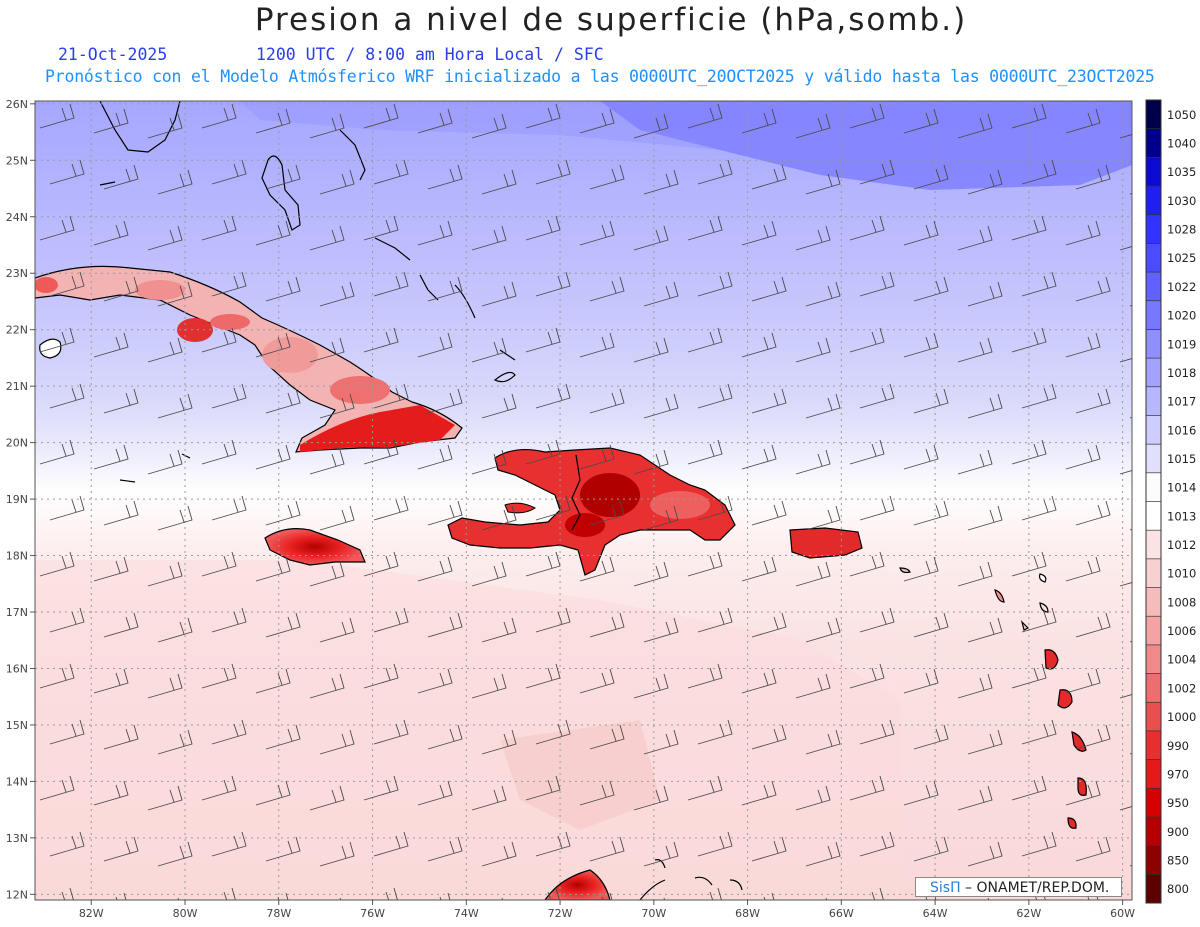  I want to click on colorbar-label: 970, so click(1178, 774).